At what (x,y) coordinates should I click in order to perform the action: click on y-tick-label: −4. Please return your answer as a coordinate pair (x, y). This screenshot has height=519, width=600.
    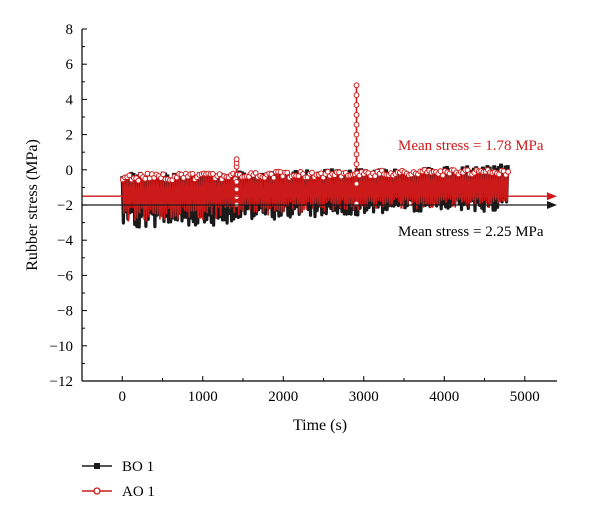
    Looking at the image, I should click on (65, 241).